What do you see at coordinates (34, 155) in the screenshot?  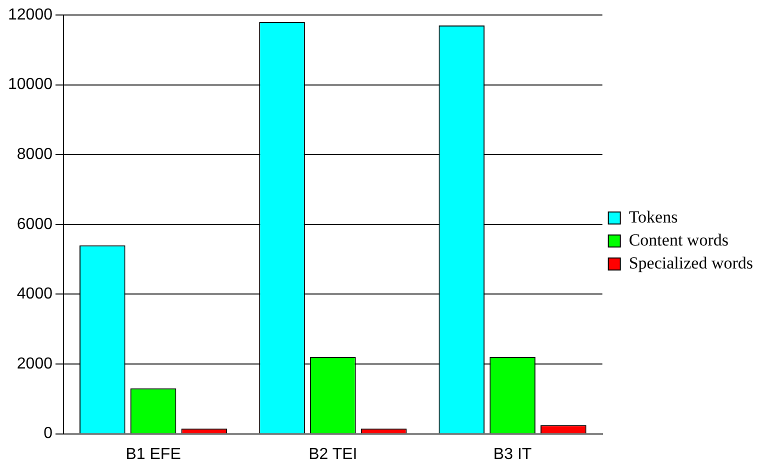 I see `y-tick-label: 8000` at bounding box center [34, 155].